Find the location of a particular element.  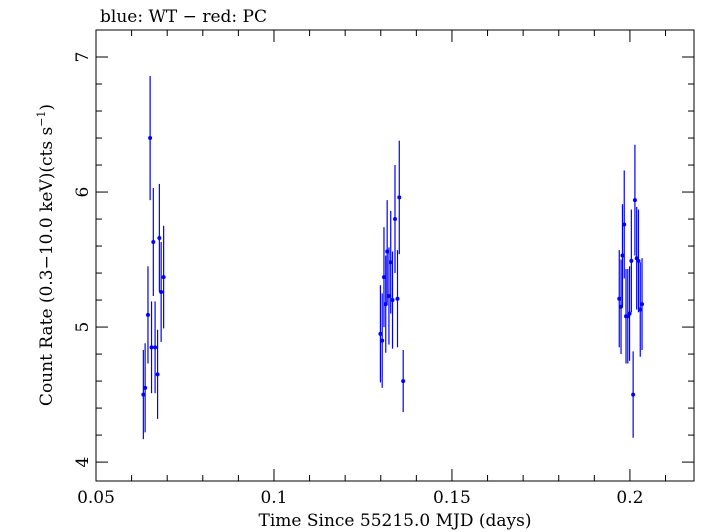

y-tick-label: 6 is located at coordinates (83, 192).